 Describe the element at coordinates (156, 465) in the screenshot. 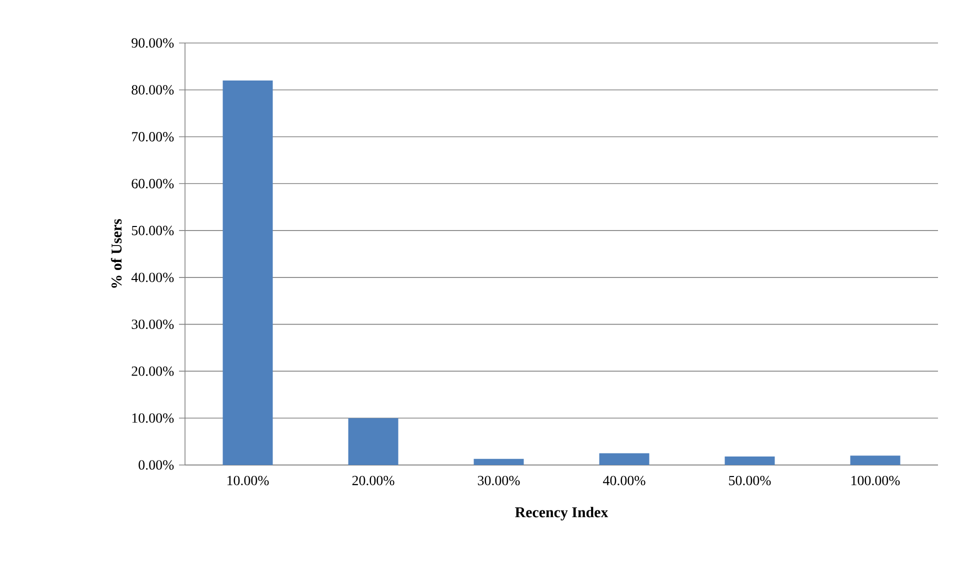

I see `y-tick-label: 0.00%` at that location.